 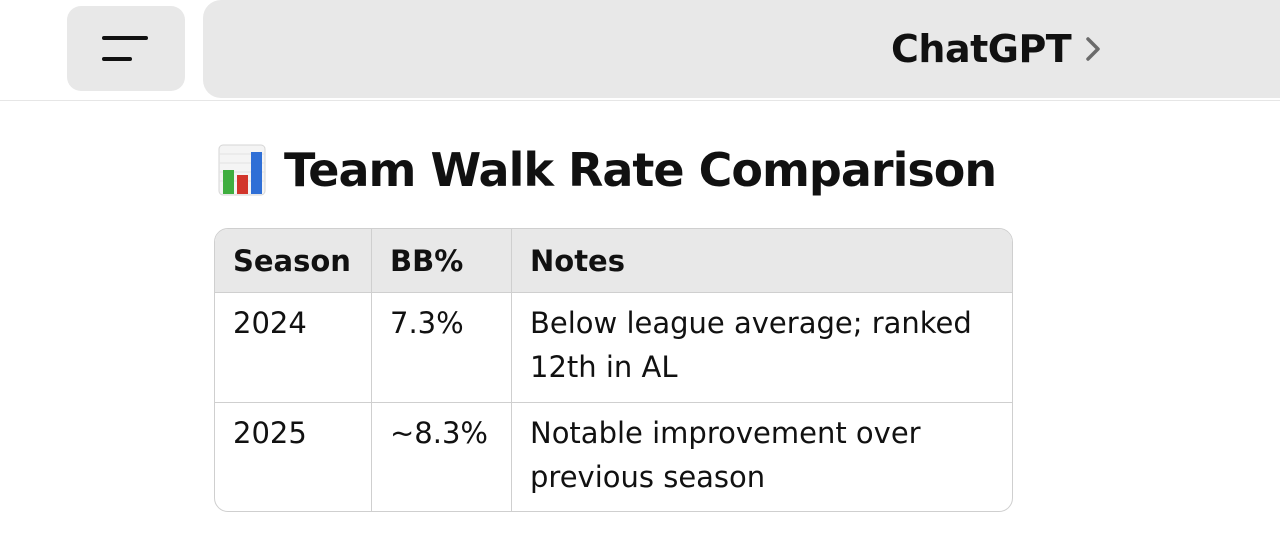 I want to click on cell-notes: Below league average; ranked 12th in AL, so click(x=751, y=345).